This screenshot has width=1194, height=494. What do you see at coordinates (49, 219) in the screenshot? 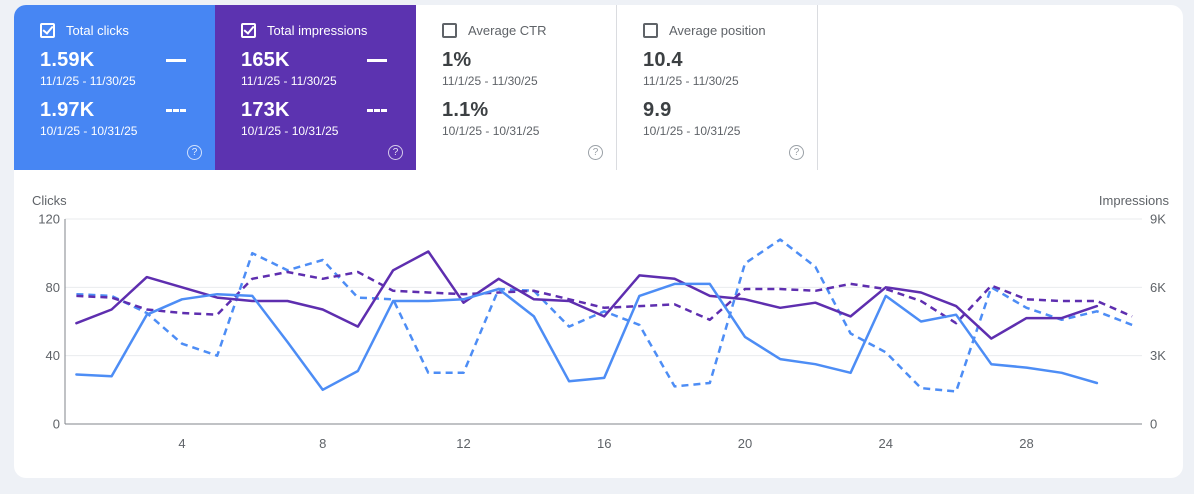
I see `left-axis-tick: 120` at bounding box center [49, 219].